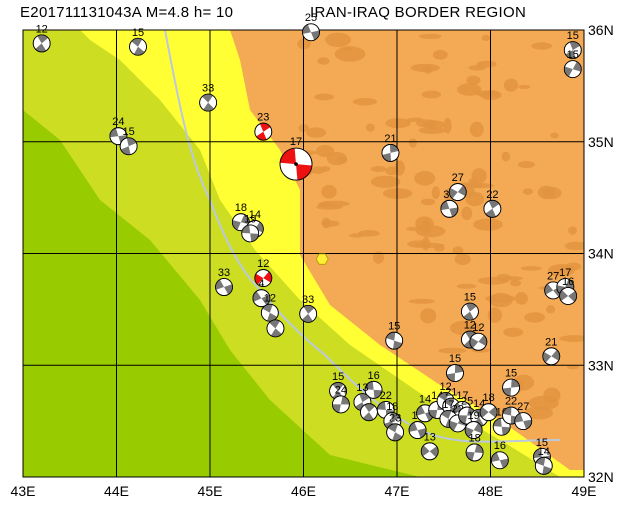 This screenshot has width=625, height=505. I want to click on region-title: IRAN-IRAQ BORDER REGION, so click(418, 12).